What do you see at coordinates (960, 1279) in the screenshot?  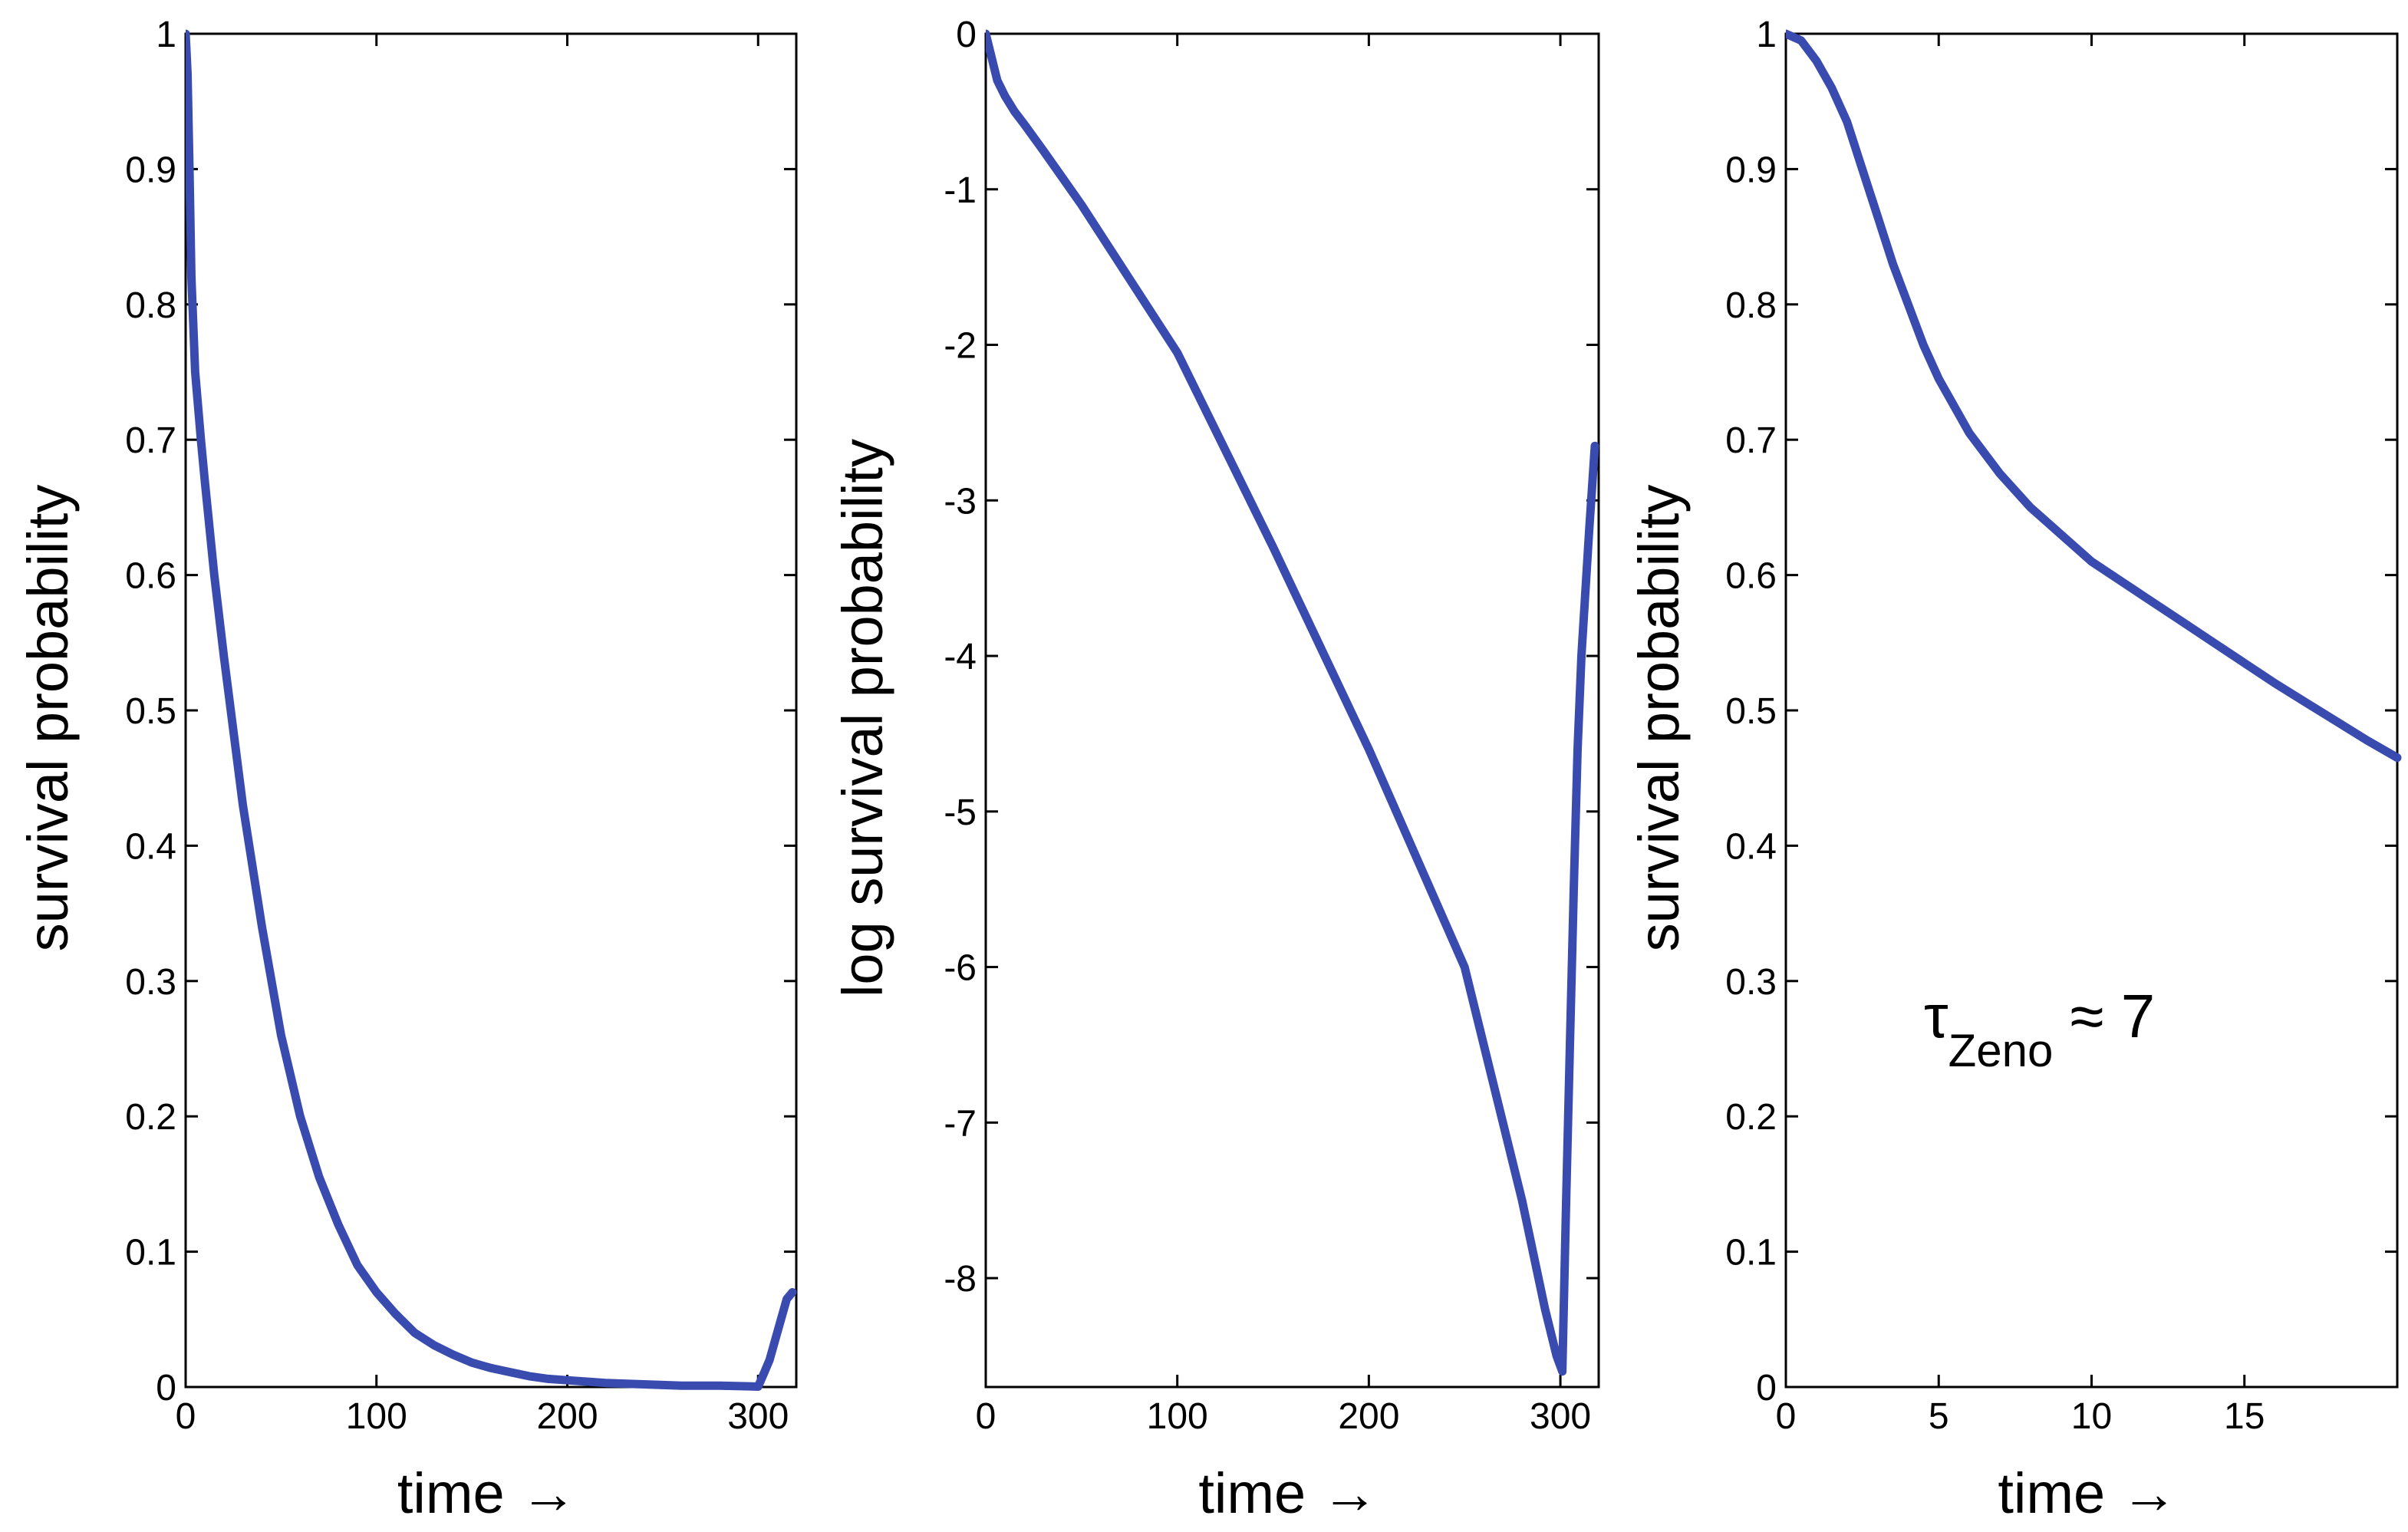 I see `y-tick-label: -8` at bounding box center [960, 1279].